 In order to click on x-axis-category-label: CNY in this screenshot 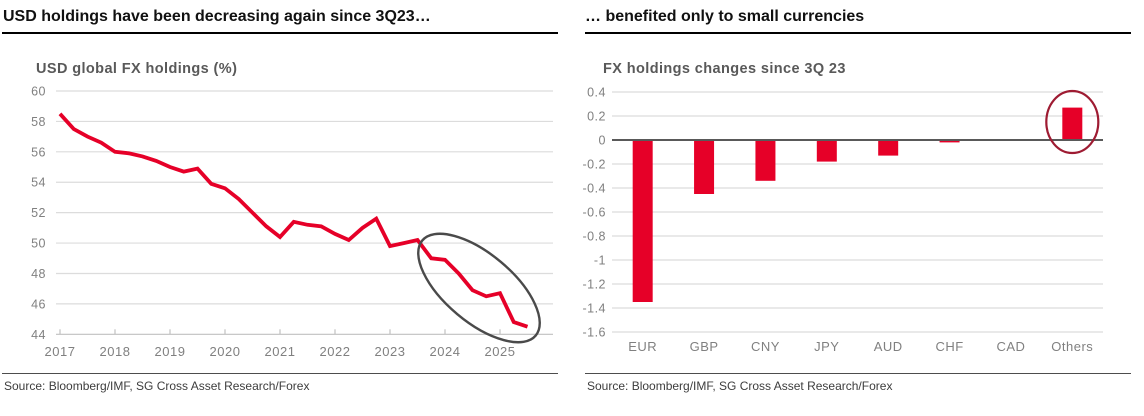, I will do `click(765, 346)`.